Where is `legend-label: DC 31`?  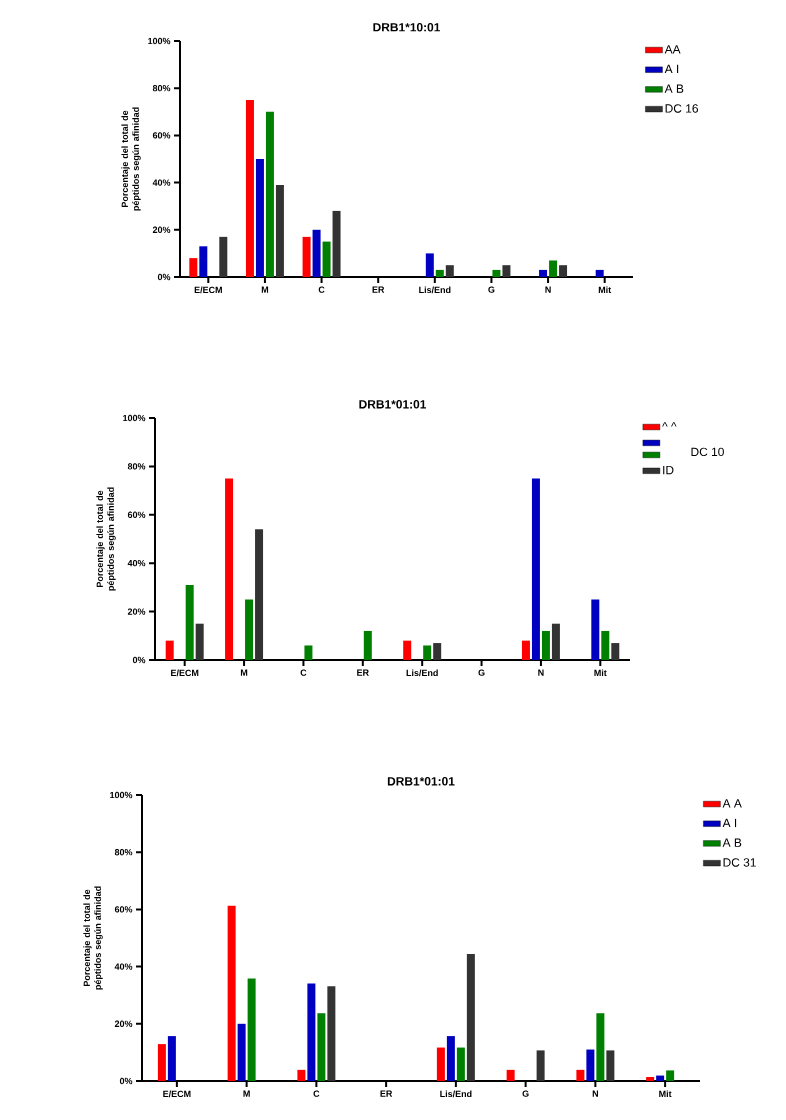
legend-label: DC 31 is located at coordinates (739, 862).